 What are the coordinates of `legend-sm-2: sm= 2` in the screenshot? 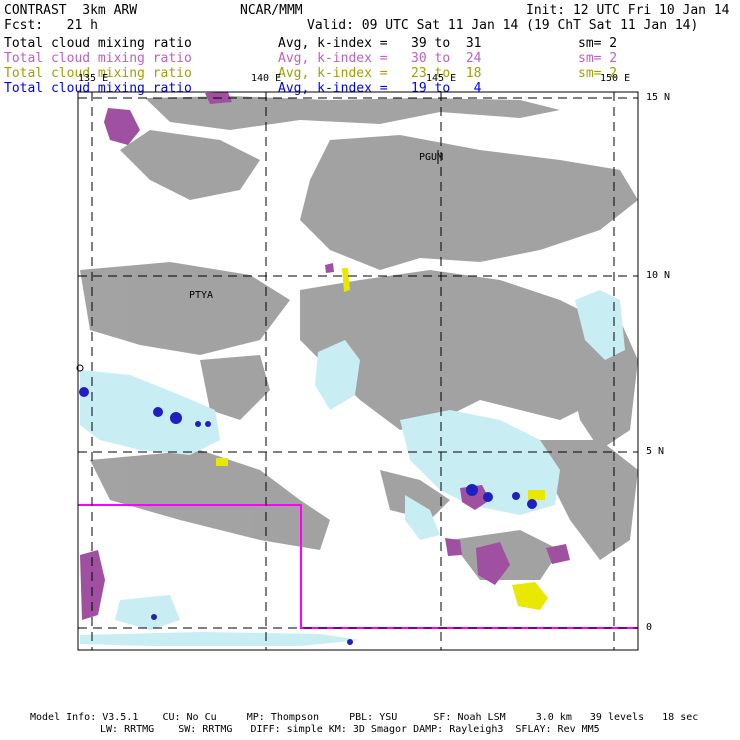 It's located at (598, 58).